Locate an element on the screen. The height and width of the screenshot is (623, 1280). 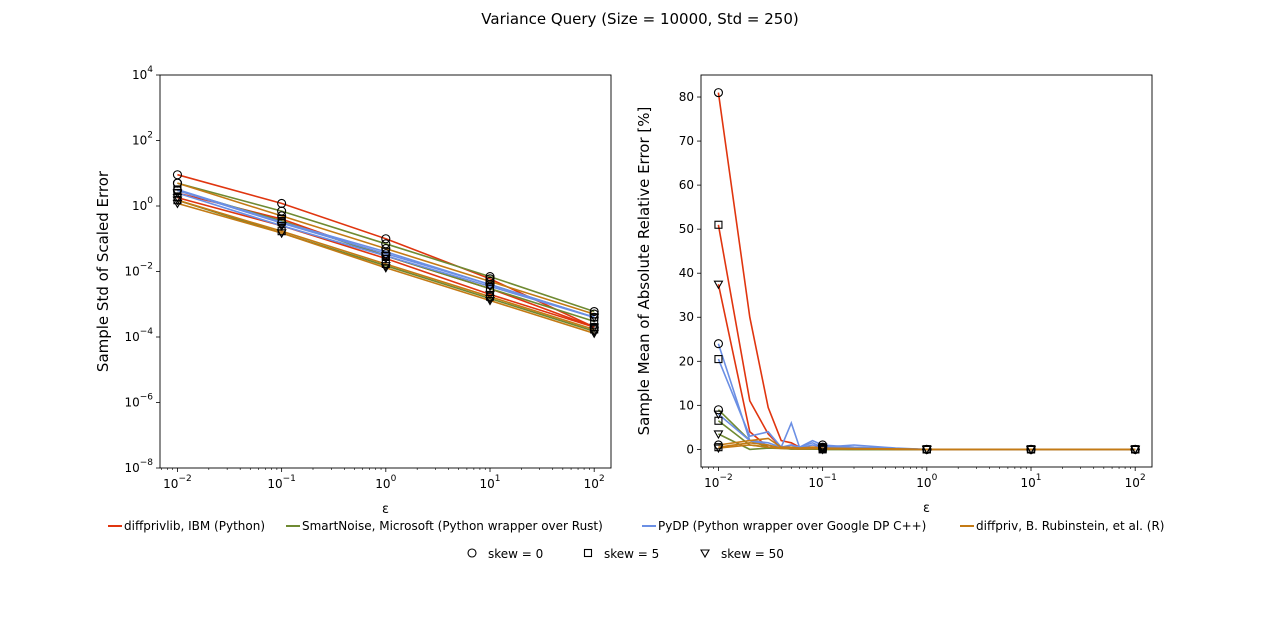
y-axis-label: Sample Std of Scaled Error is located at coordinates (103, 271).